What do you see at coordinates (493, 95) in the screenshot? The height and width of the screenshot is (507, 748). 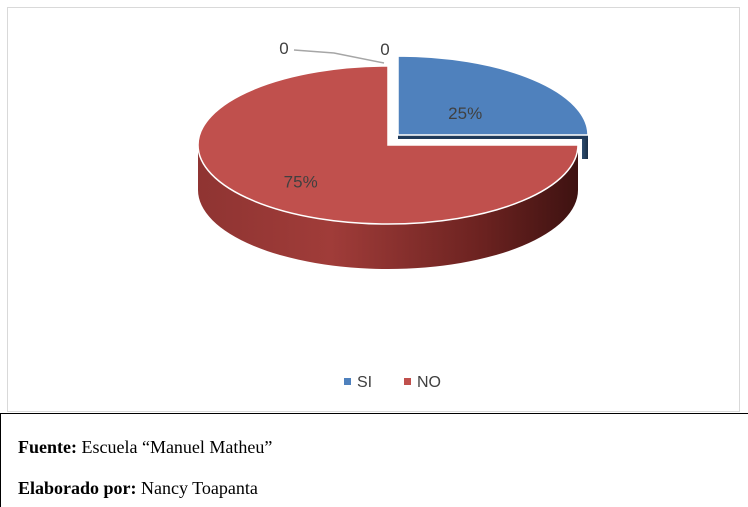 I see `slice-si` at bounding box center [493, 95].